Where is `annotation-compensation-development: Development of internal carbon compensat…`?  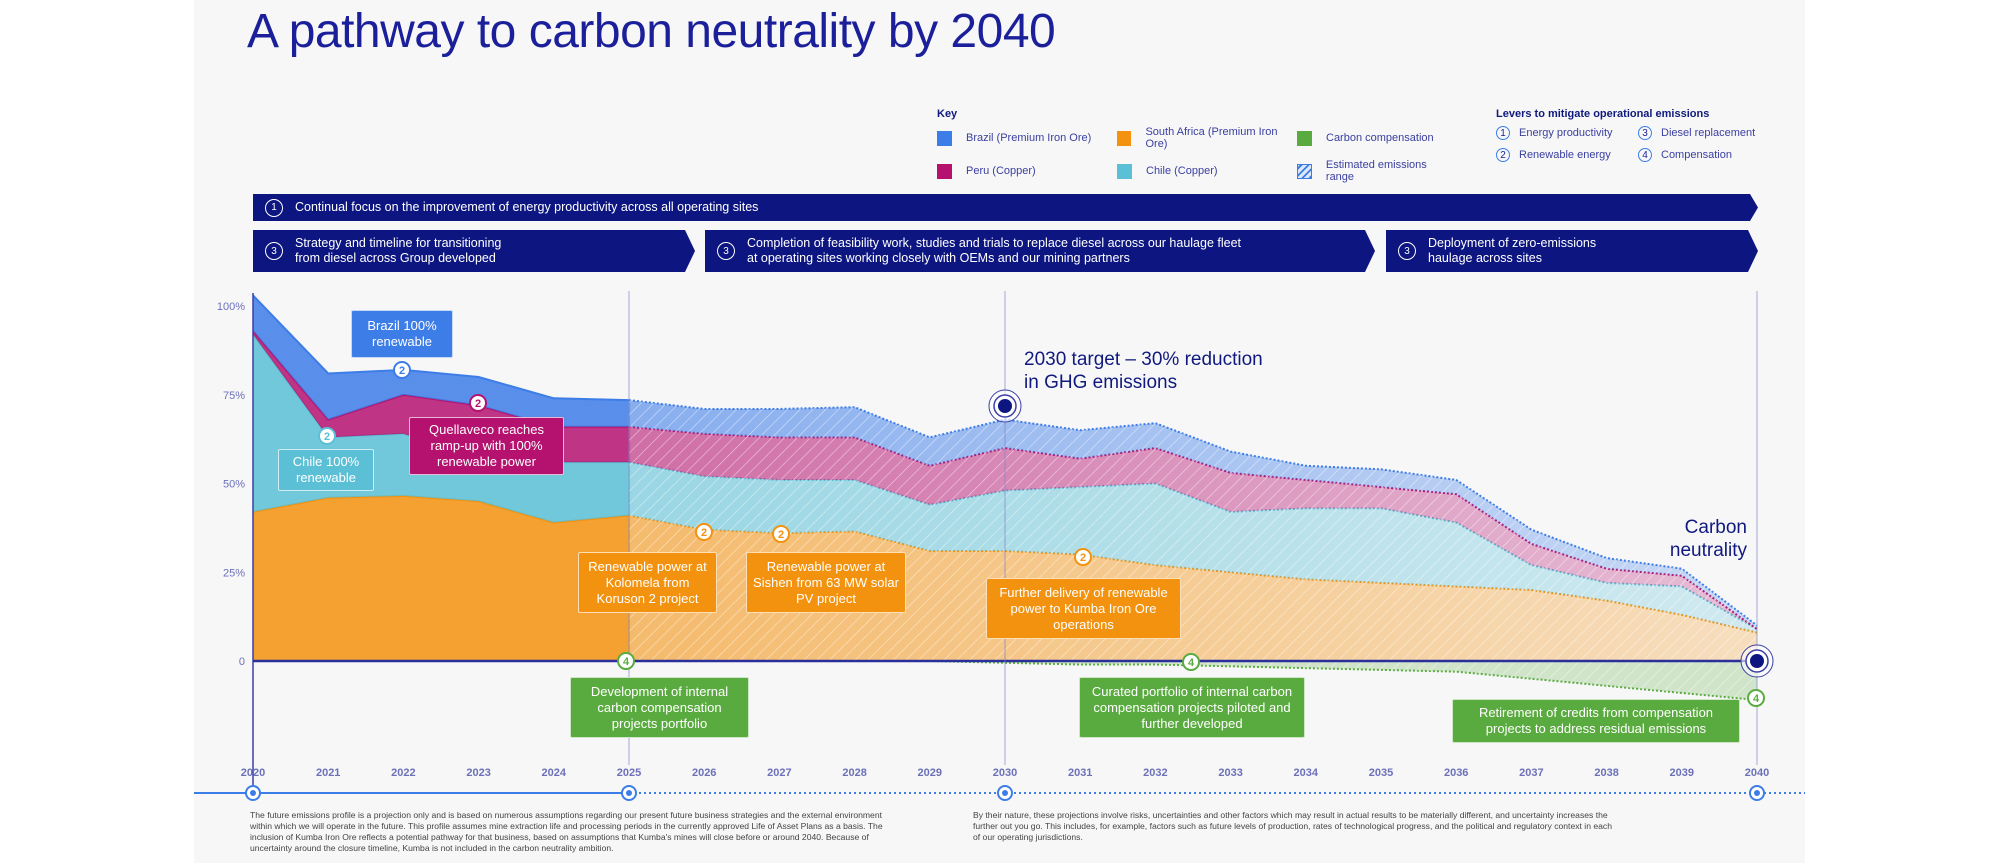 annotation-compensation-development: Development of internal carbon compensat… is located at coordinates (659, 707).